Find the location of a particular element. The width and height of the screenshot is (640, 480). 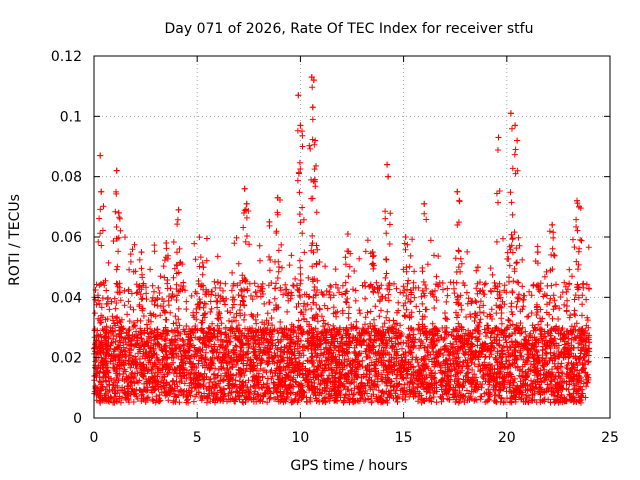

x-axis-label: GPS time / hours is located at coordinates (348, 466).